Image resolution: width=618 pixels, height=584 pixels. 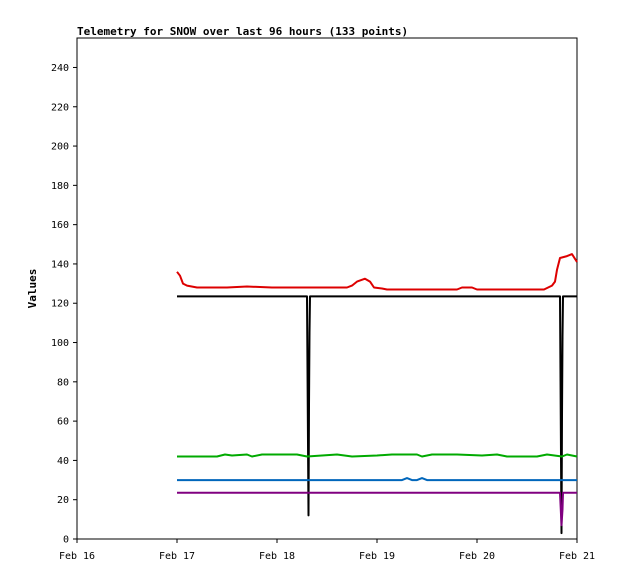 I want to click on y-tick-label: 200, so click(x=60, y=147).